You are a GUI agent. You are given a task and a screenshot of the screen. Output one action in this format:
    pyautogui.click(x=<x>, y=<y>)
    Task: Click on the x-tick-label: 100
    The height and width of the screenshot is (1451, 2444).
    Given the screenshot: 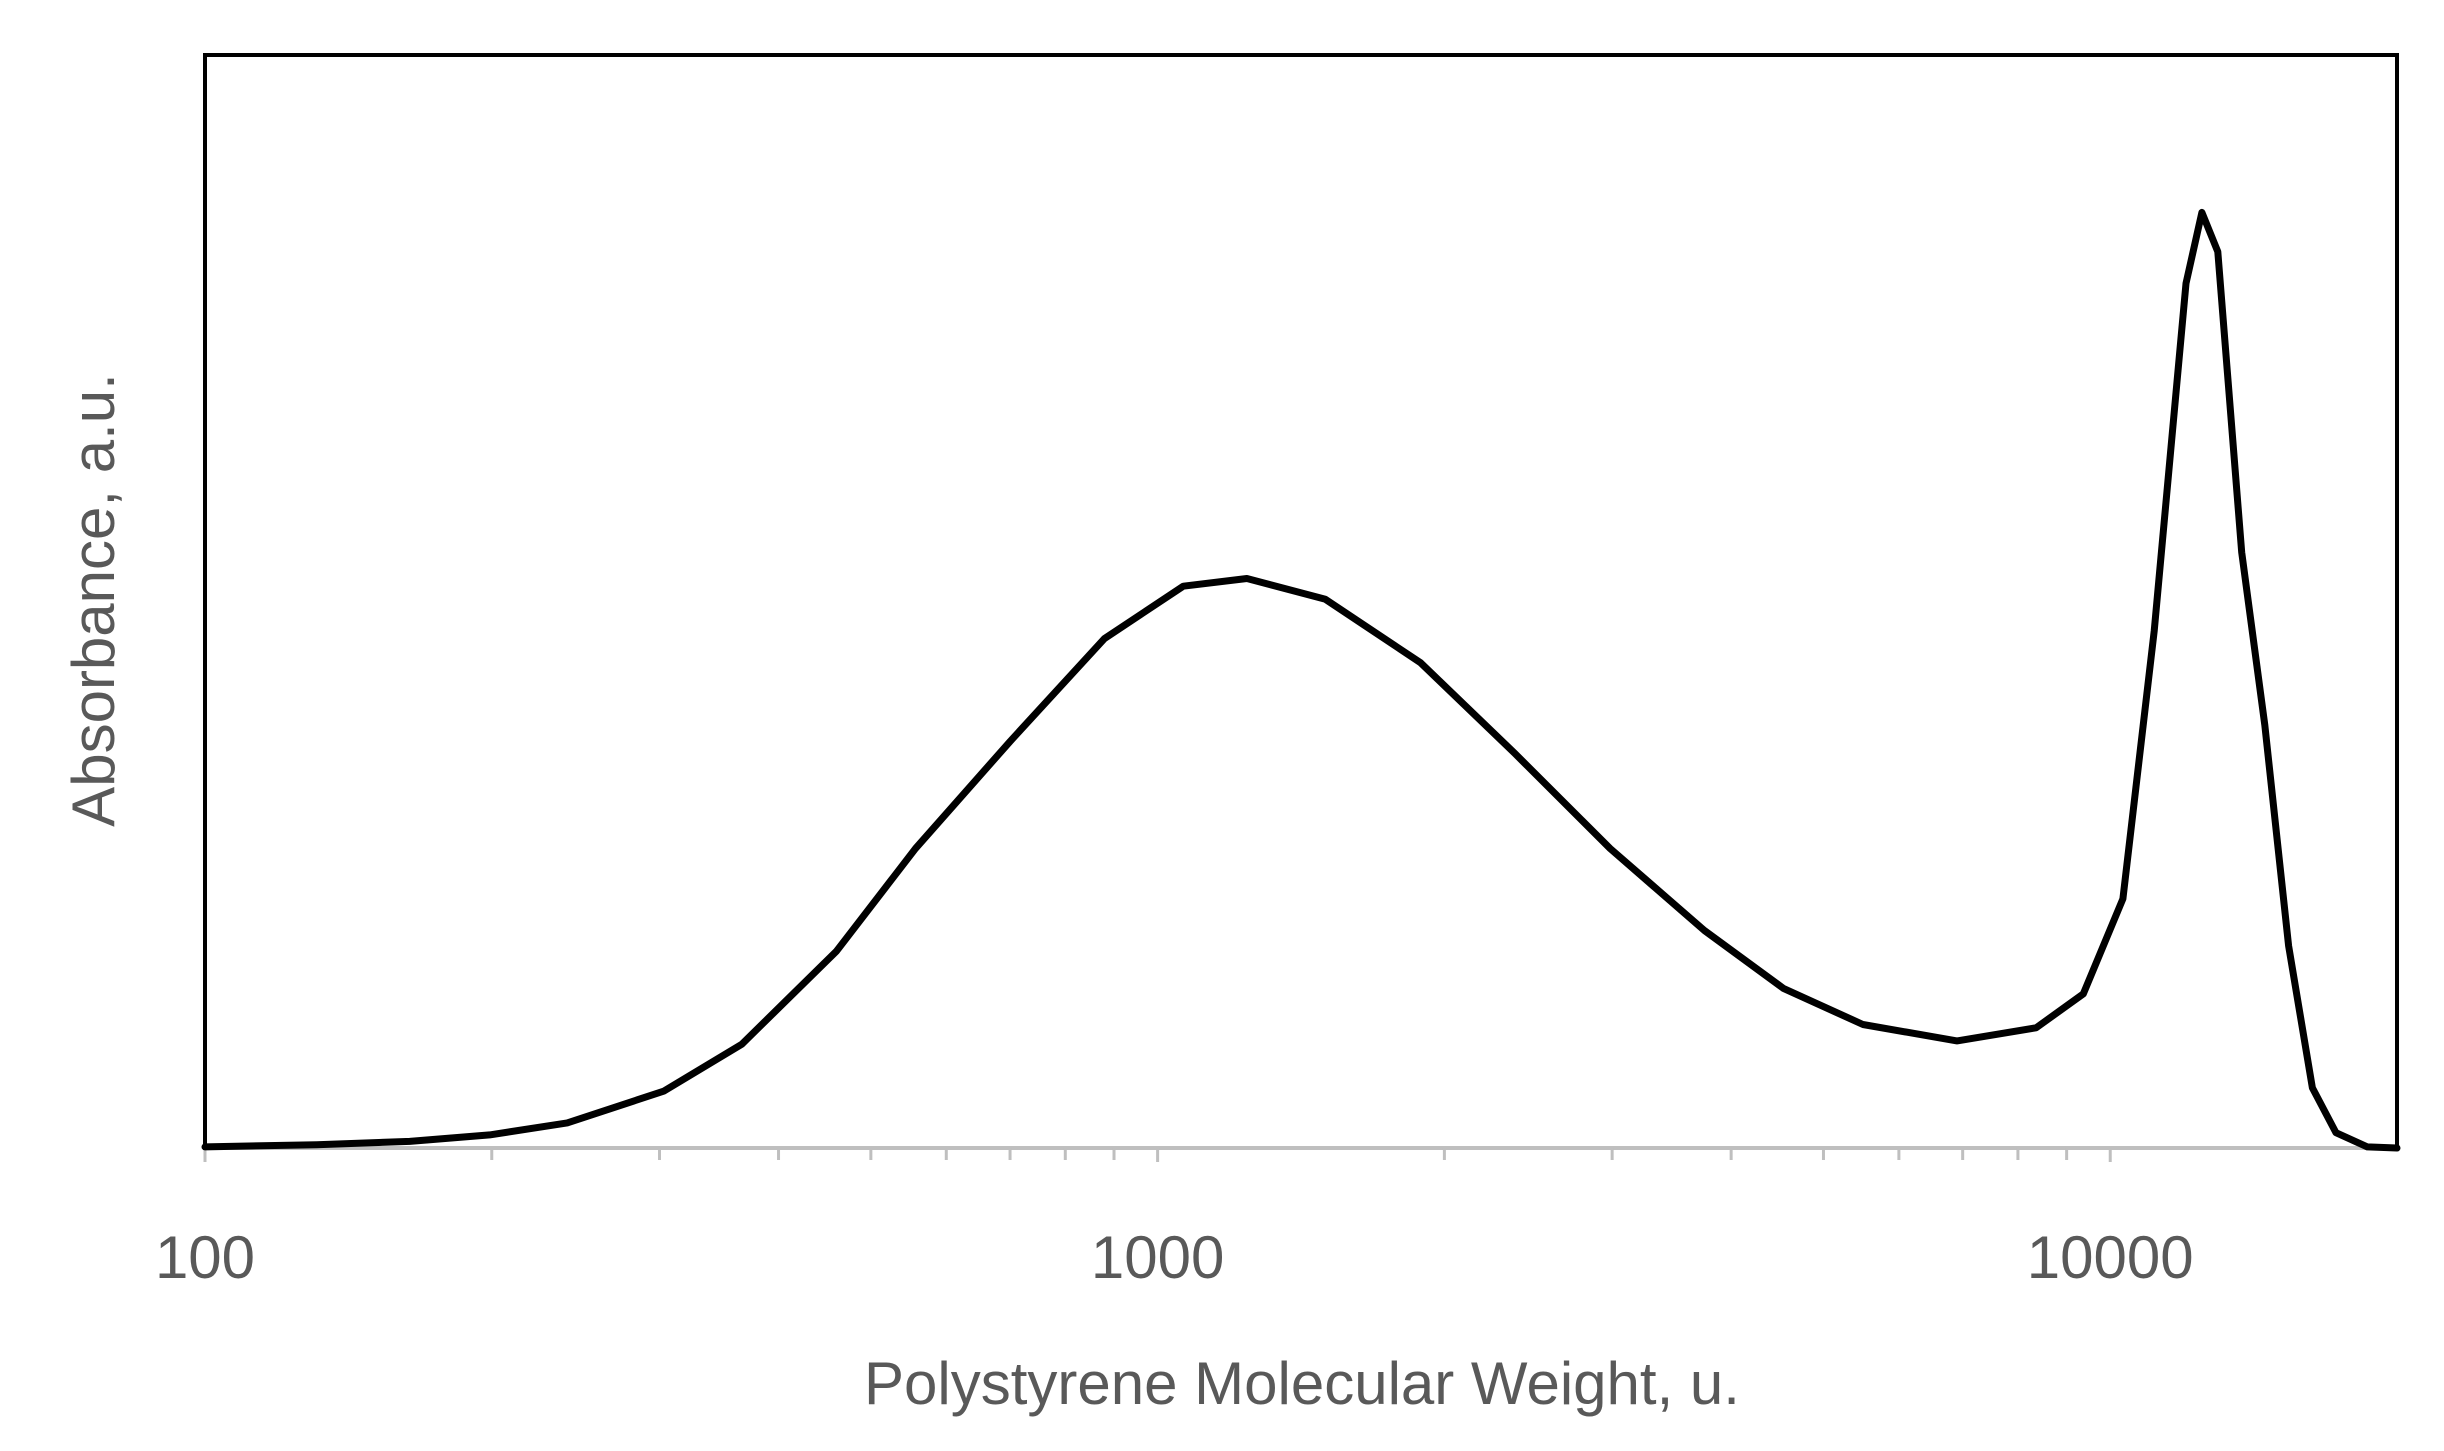 What is the action you would take?
    pyautogui.click(x=205, y=1257)
    